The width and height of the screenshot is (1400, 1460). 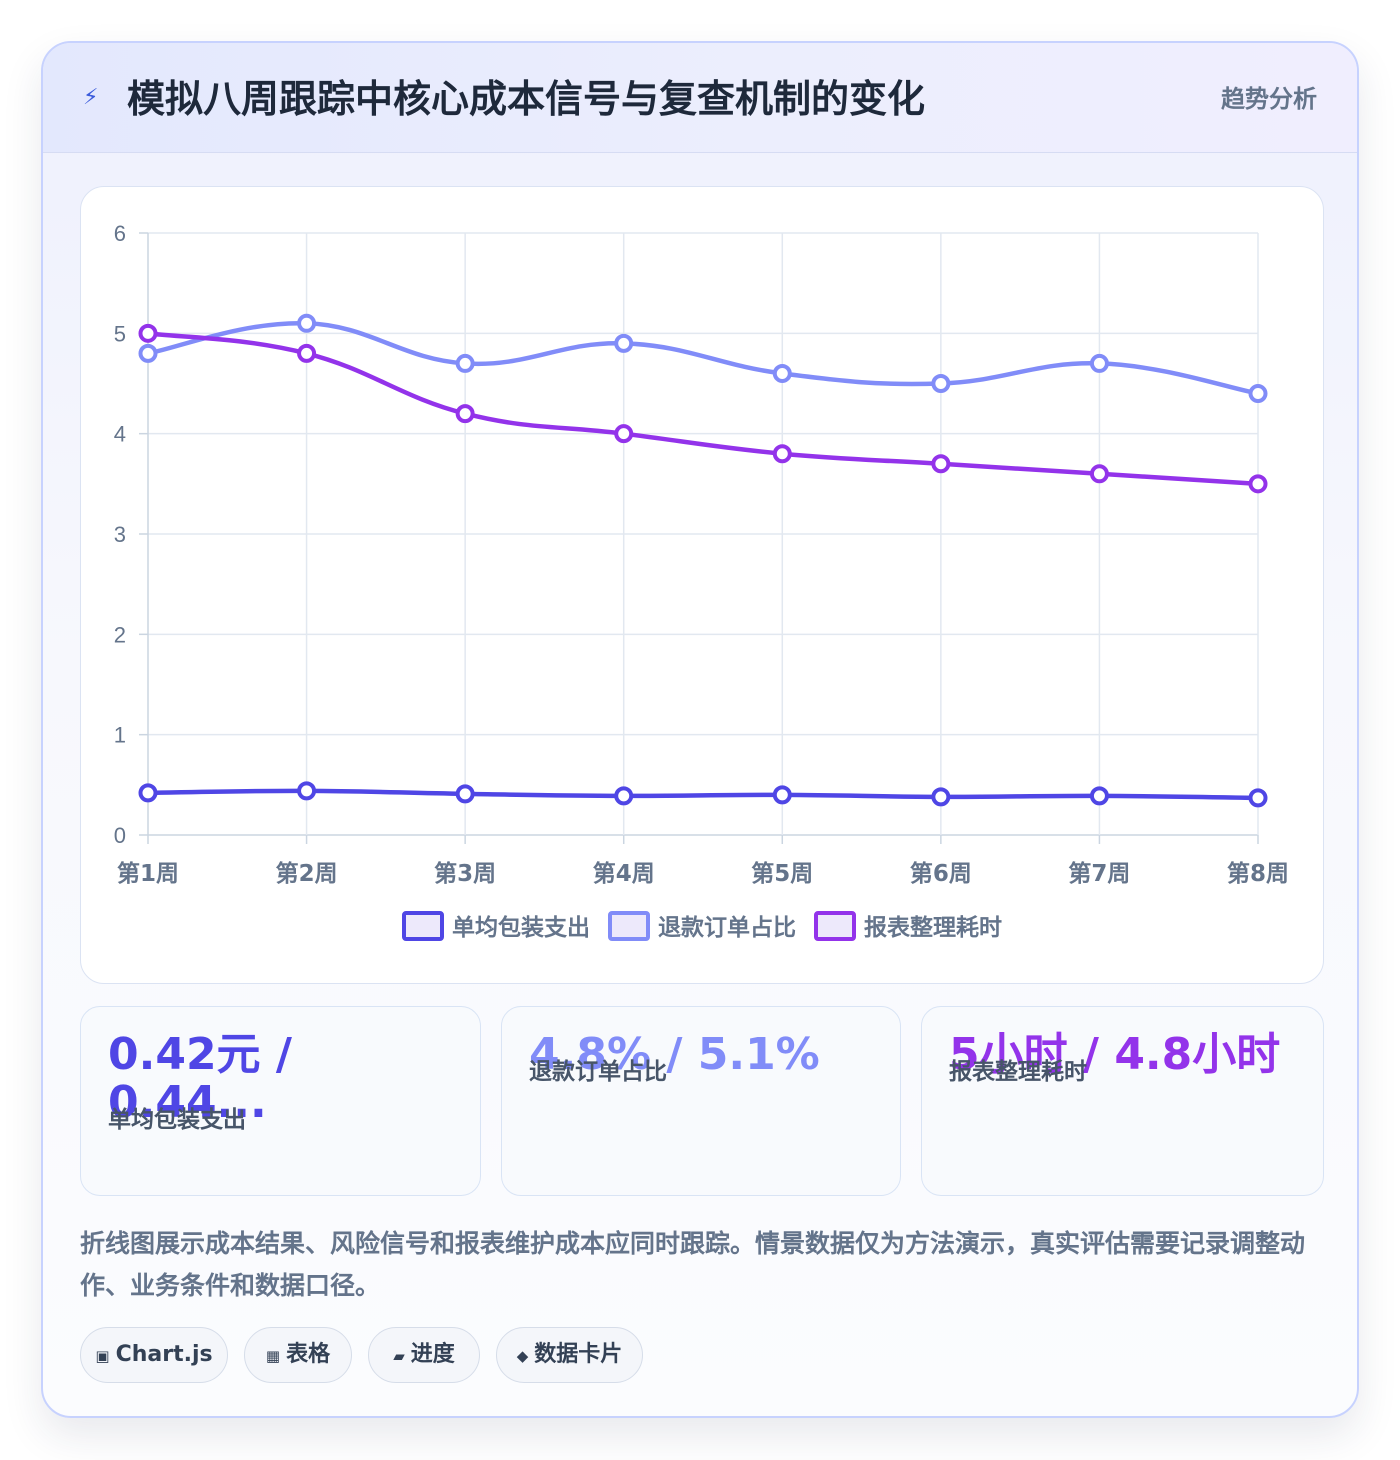 I want to click on stat-label: 单均包装支出, so click(x=177, y=1120).